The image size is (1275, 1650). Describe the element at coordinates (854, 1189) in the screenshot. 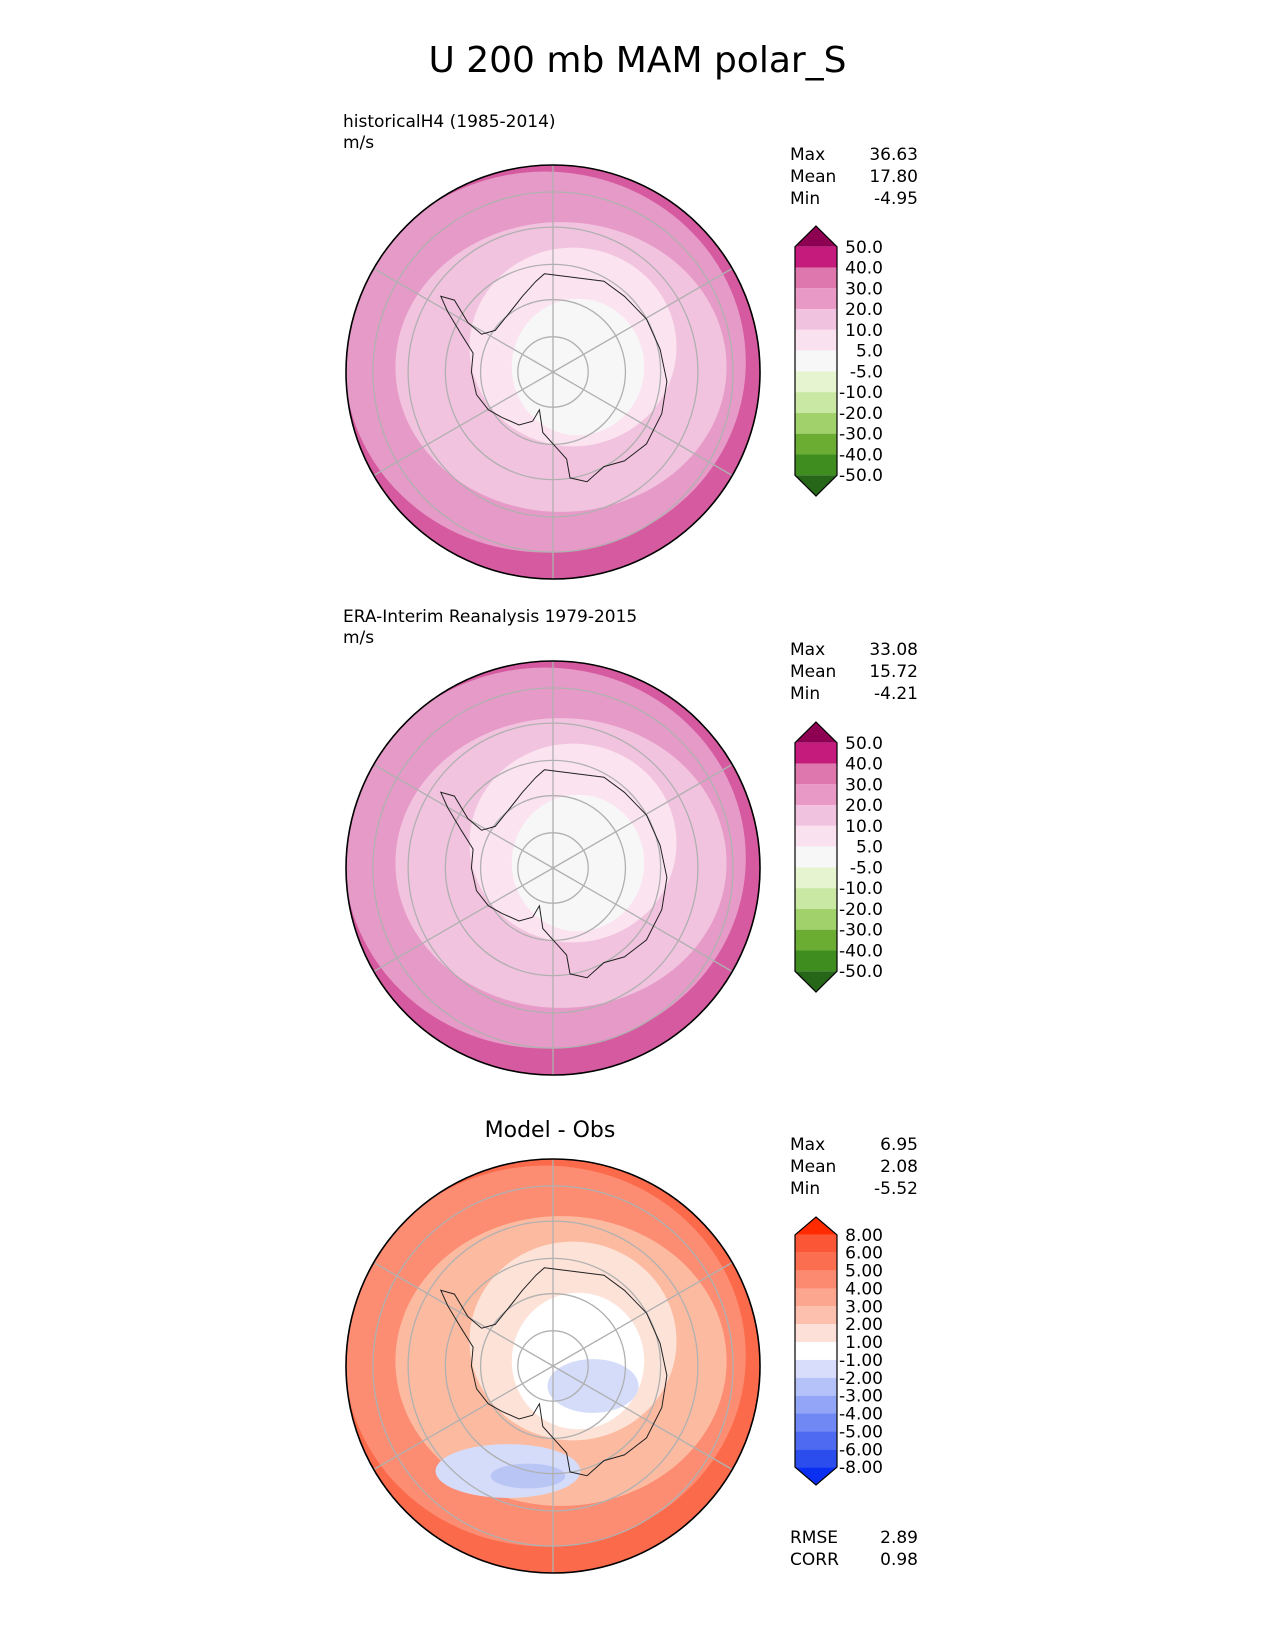

I see `stat-row-min: Min -5.52` at that location.